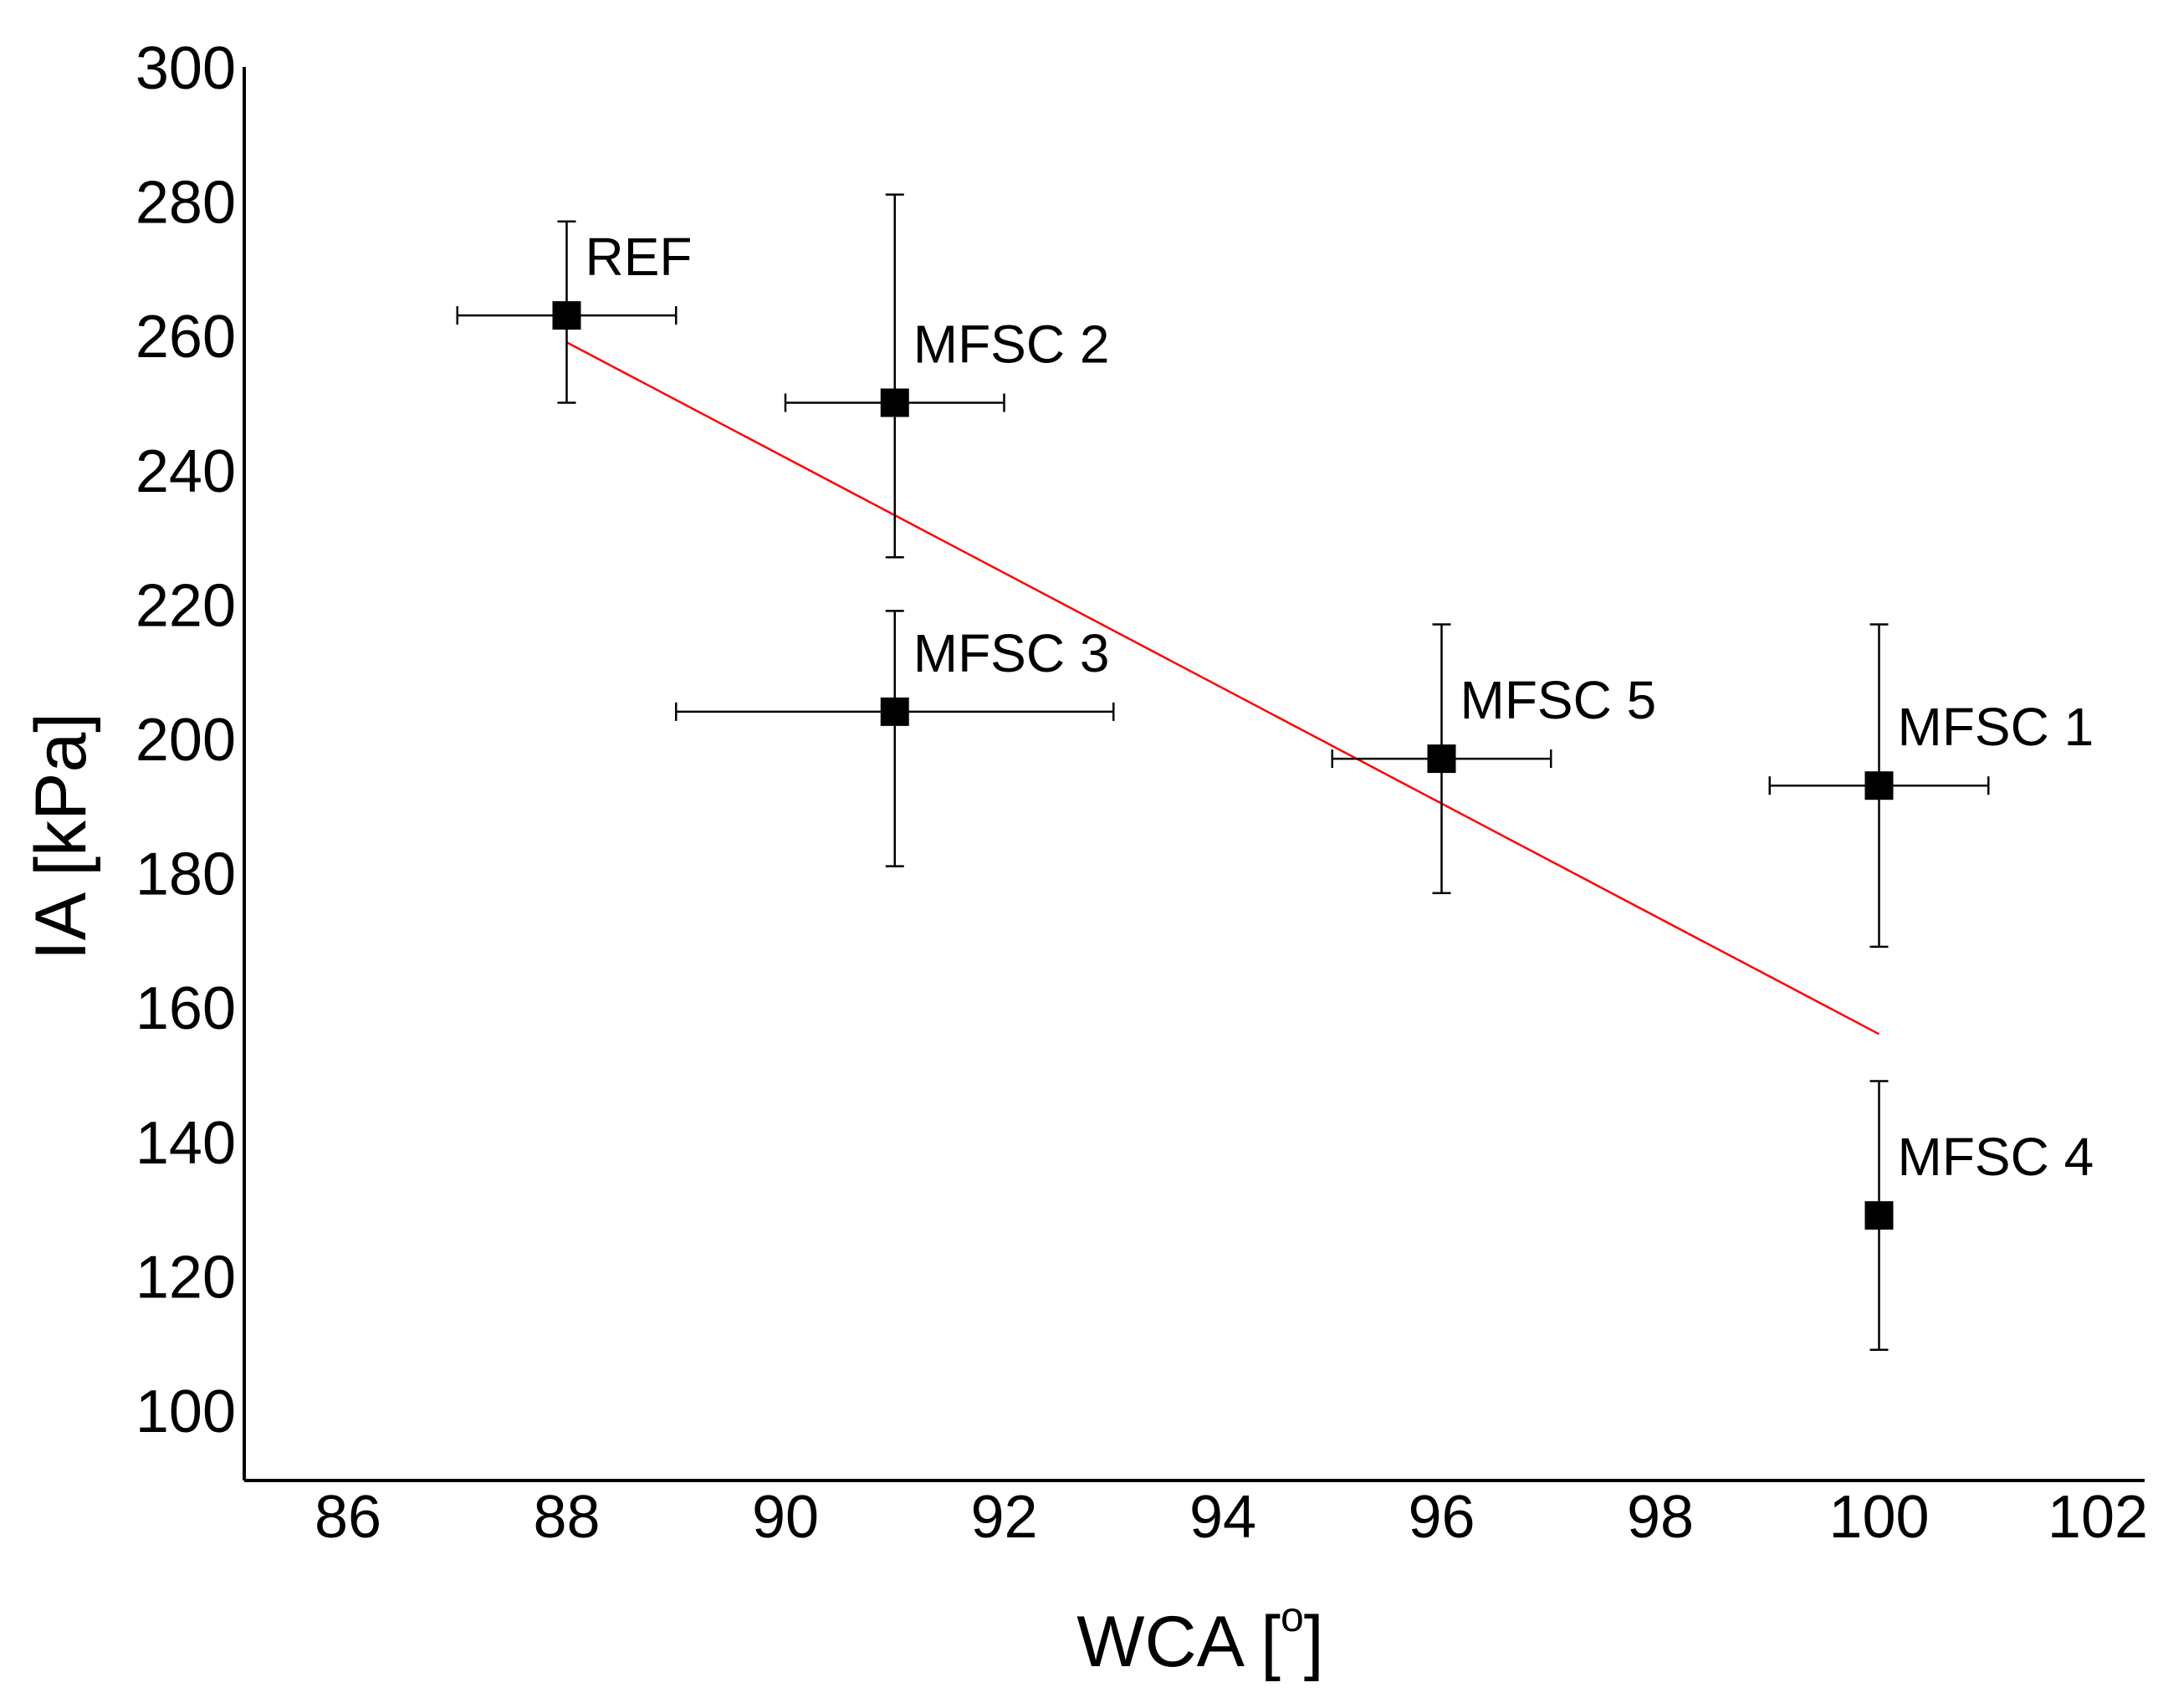 This screenshot has height=1708, width=2158. What do you see at coordinates (186, 204) in the screenshot?
I see `y-tick-label: 280` at bounding box center [186, 204].